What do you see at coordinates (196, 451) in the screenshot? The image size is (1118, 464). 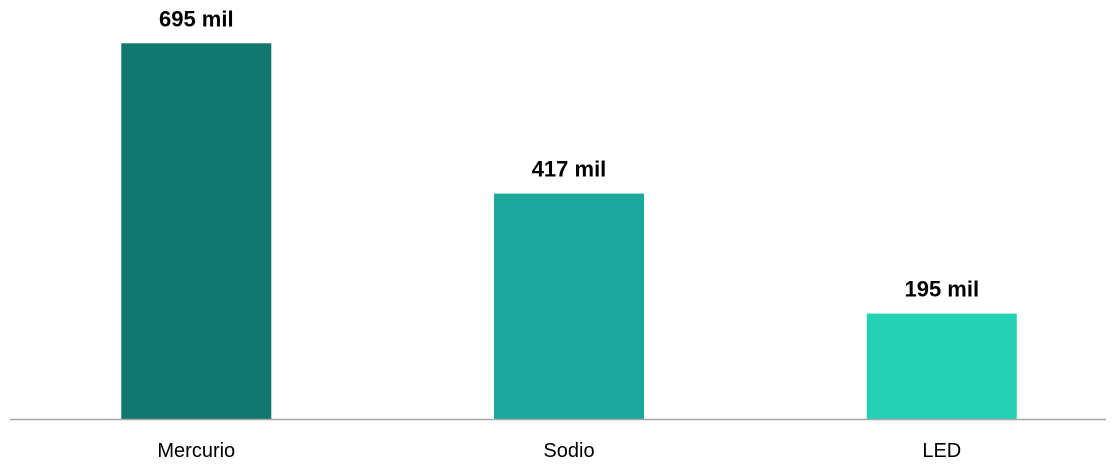 I see `x-tick-label-mercurio: Mercurio` at bounding box center [196, 451].